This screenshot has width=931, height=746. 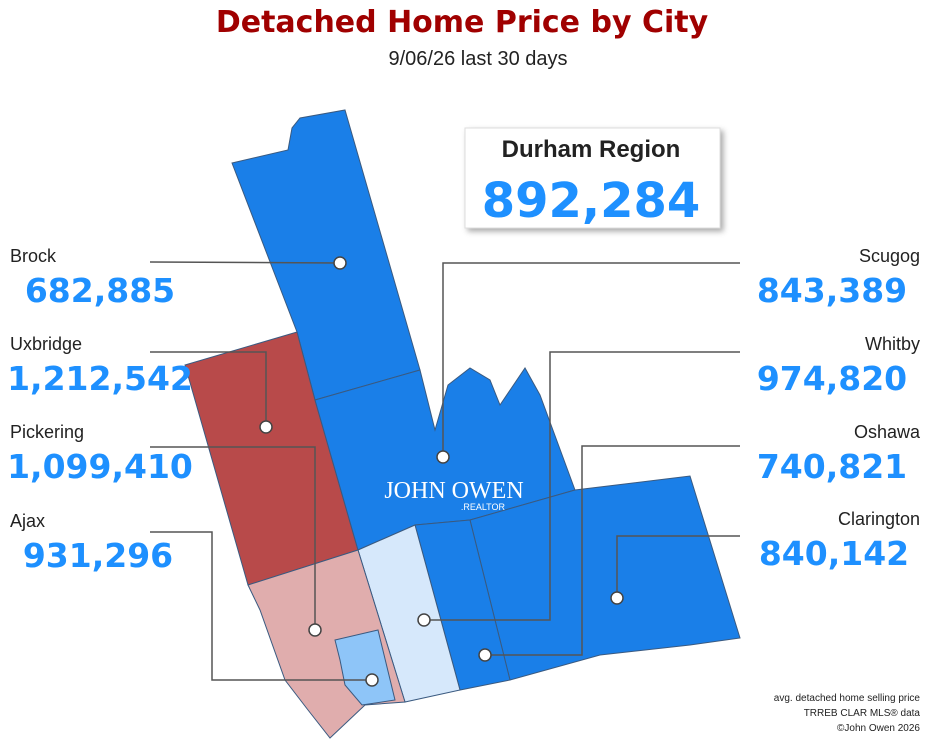 I want to click on logo-sub: .REALTOR, so click(x=483, y=507).